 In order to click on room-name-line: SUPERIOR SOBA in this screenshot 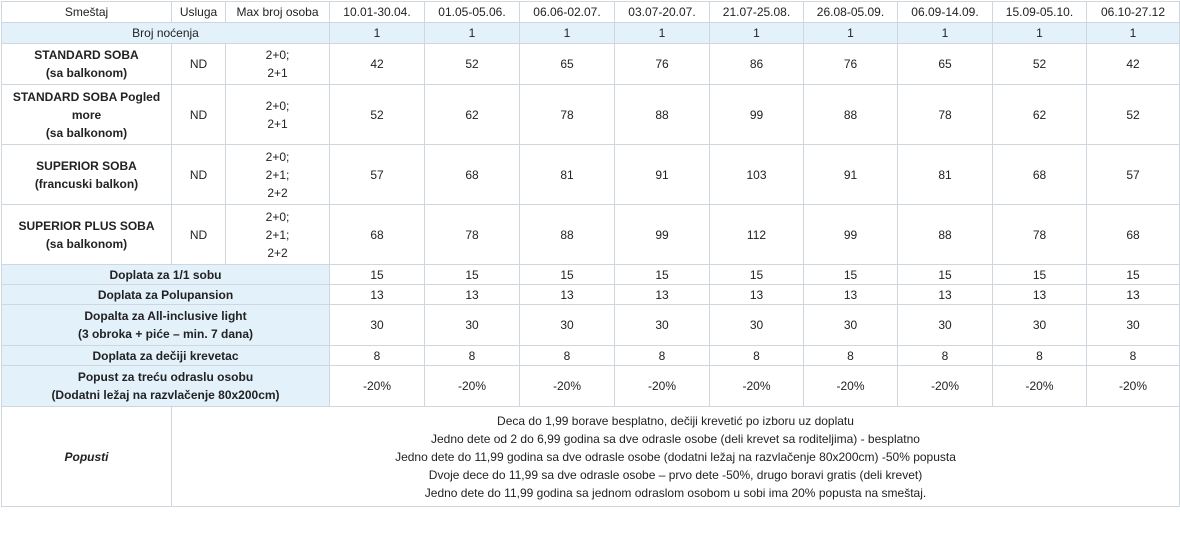, I will do `click(86, 165)`.